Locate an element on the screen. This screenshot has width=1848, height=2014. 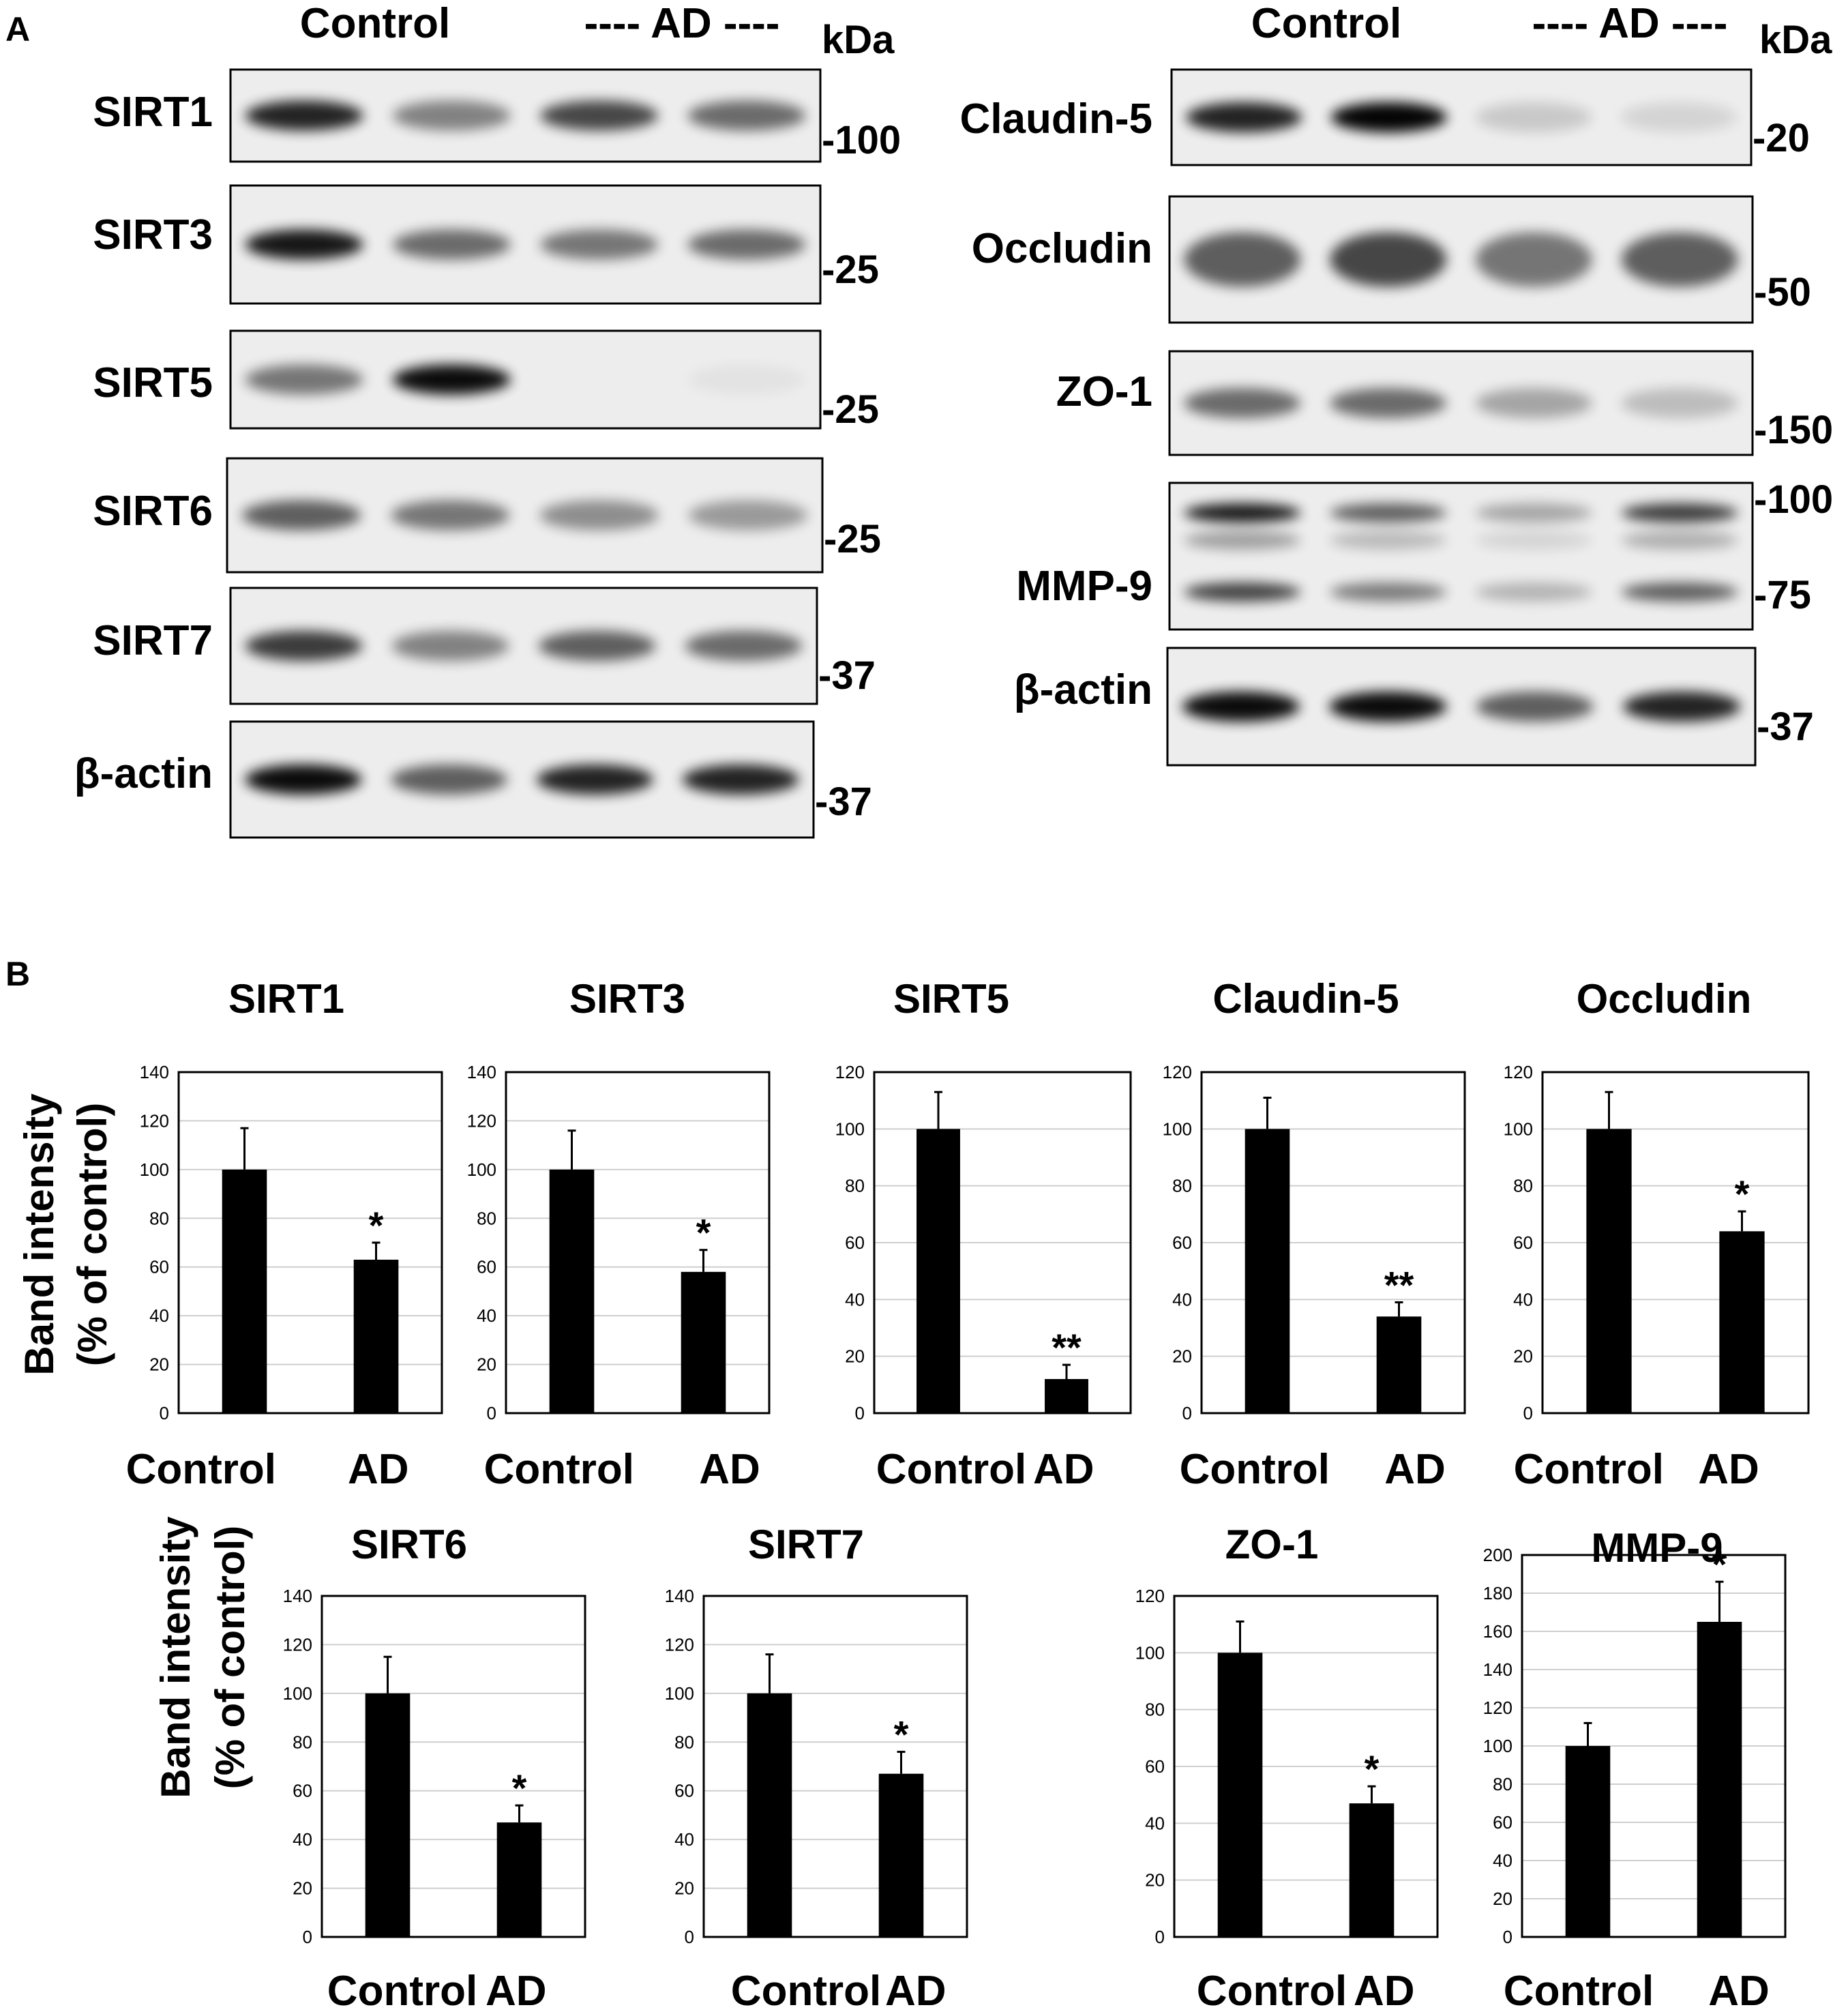
chart-title: SIRT6 is located at coordinates (409, 1544).